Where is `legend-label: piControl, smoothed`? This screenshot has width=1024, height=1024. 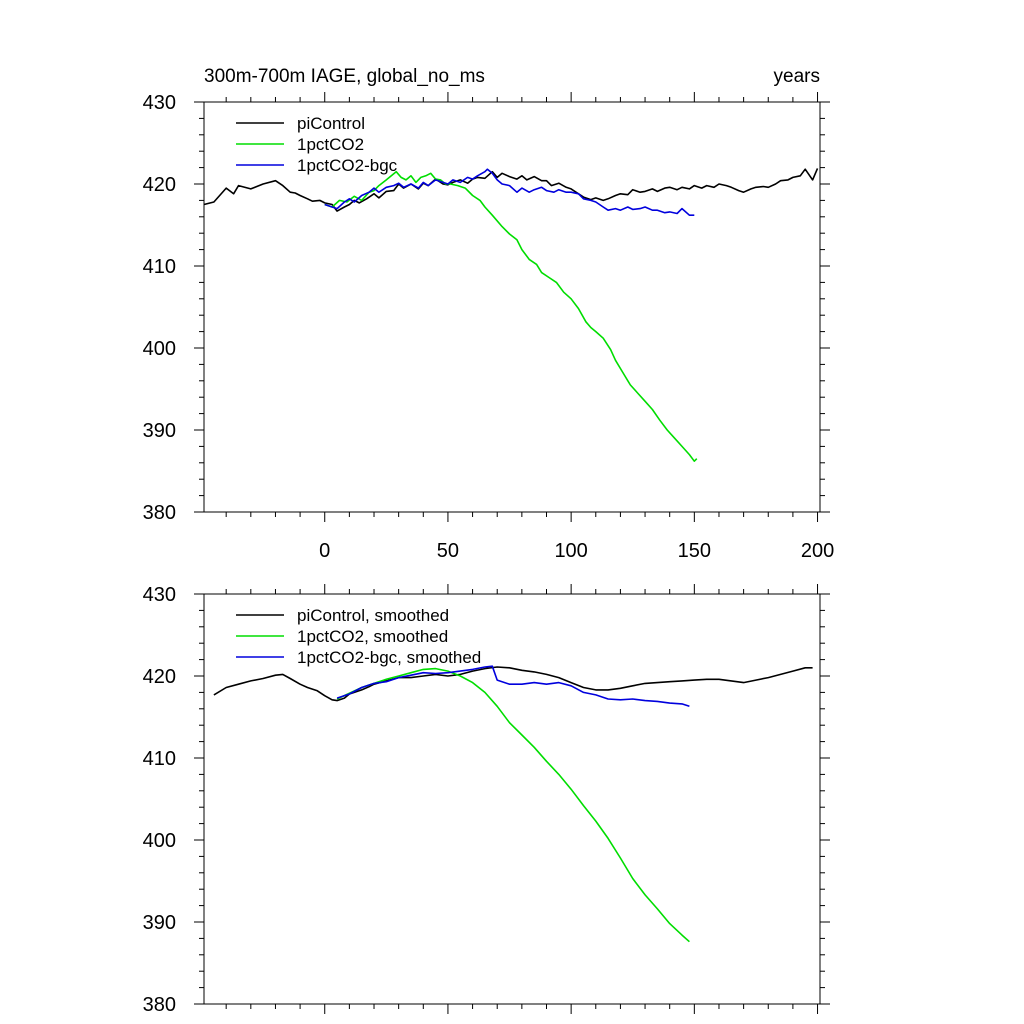 legend-label: piControl, smoothed is located at coordinates (373, 615).